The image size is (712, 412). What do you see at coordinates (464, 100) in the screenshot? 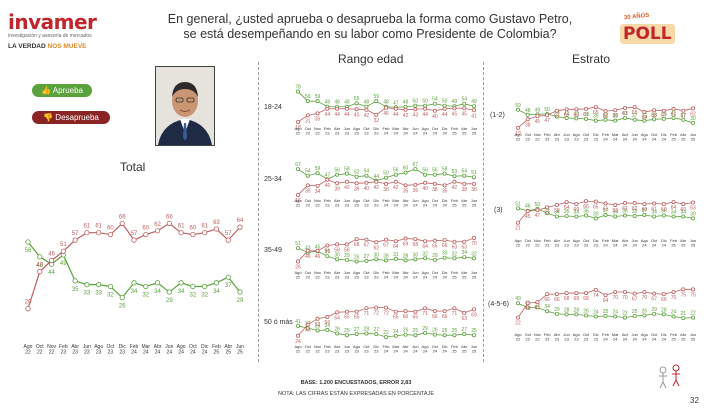
I see `data-label-aprueba: 54` at bounding box center [464, 100].